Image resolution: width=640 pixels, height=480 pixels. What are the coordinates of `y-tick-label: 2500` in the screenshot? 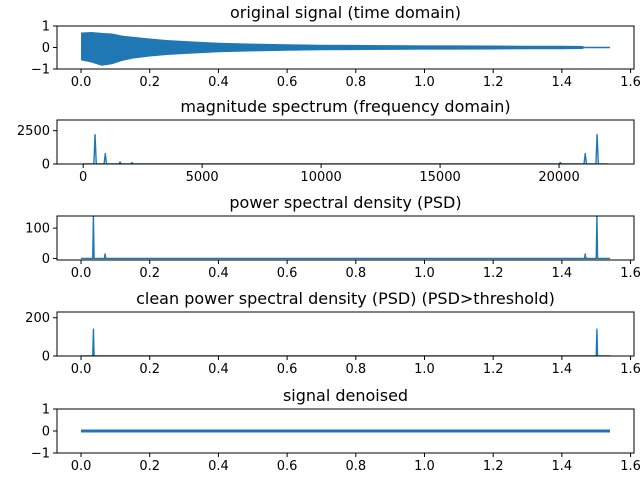 It's located at (33, 131).